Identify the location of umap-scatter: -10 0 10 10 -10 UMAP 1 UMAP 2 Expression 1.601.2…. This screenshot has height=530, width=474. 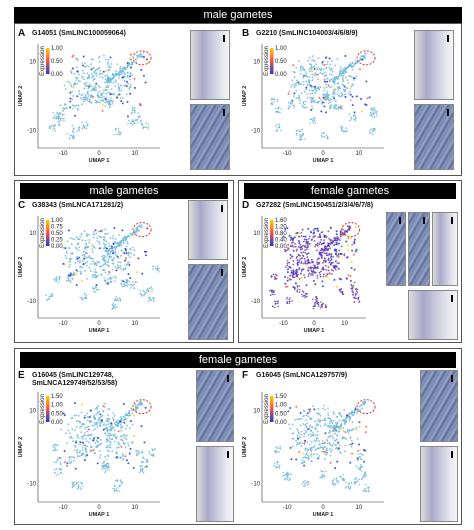
(304, 275).